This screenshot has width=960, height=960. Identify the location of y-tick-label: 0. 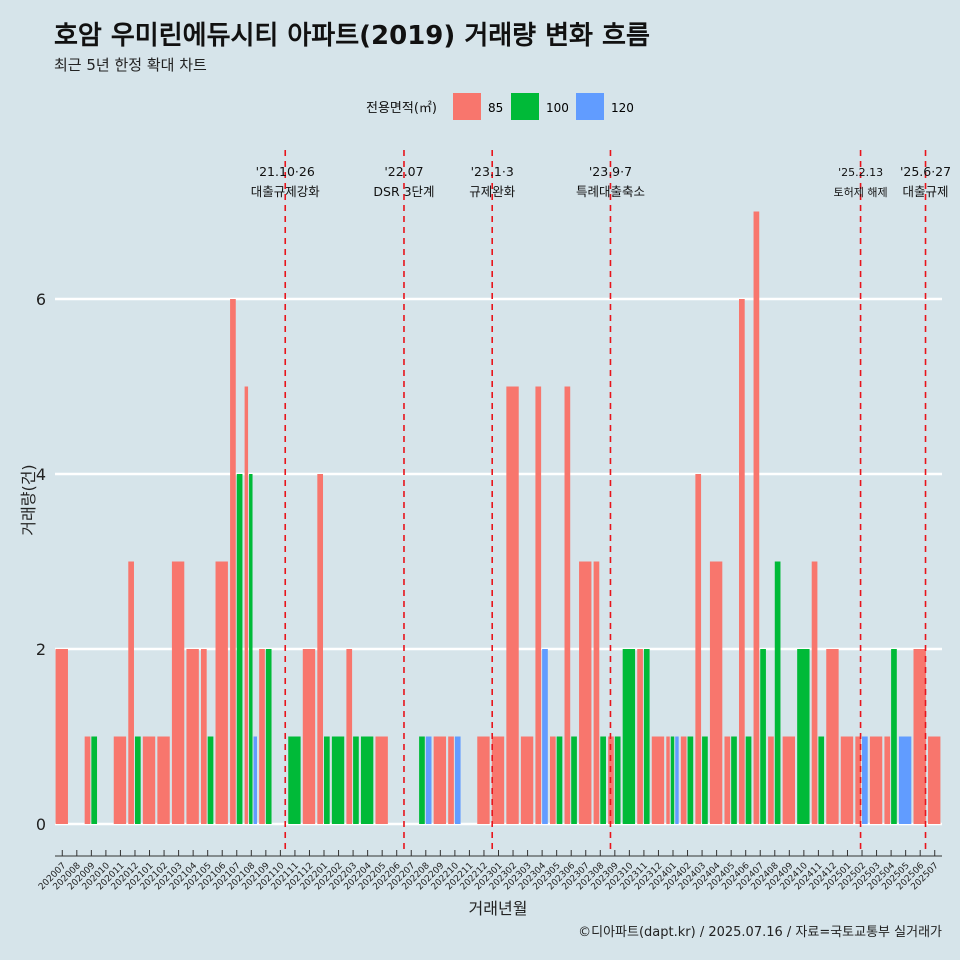
(41, 824).